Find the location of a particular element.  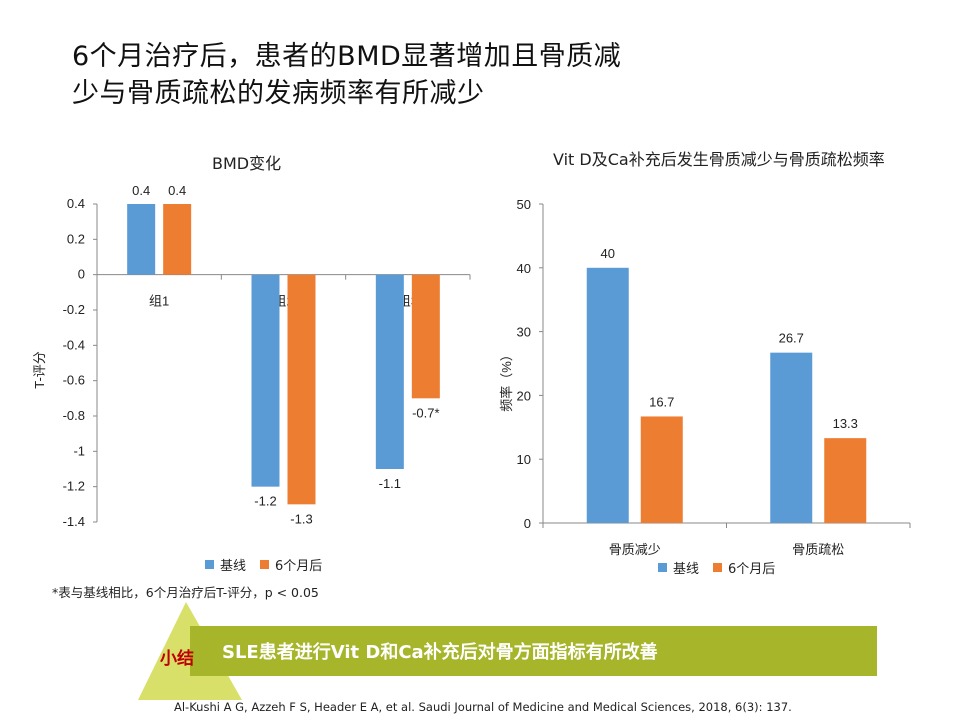

y-tick-label: 50 is located at coordinates (524, 204).